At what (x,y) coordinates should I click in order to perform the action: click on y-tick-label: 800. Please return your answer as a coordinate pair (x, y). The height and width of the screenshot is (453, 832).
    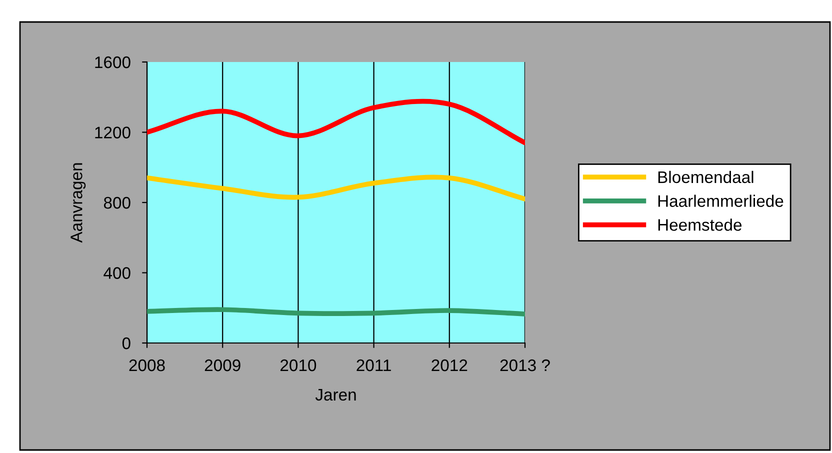
    Looking at the image, I should click on (117, 202).